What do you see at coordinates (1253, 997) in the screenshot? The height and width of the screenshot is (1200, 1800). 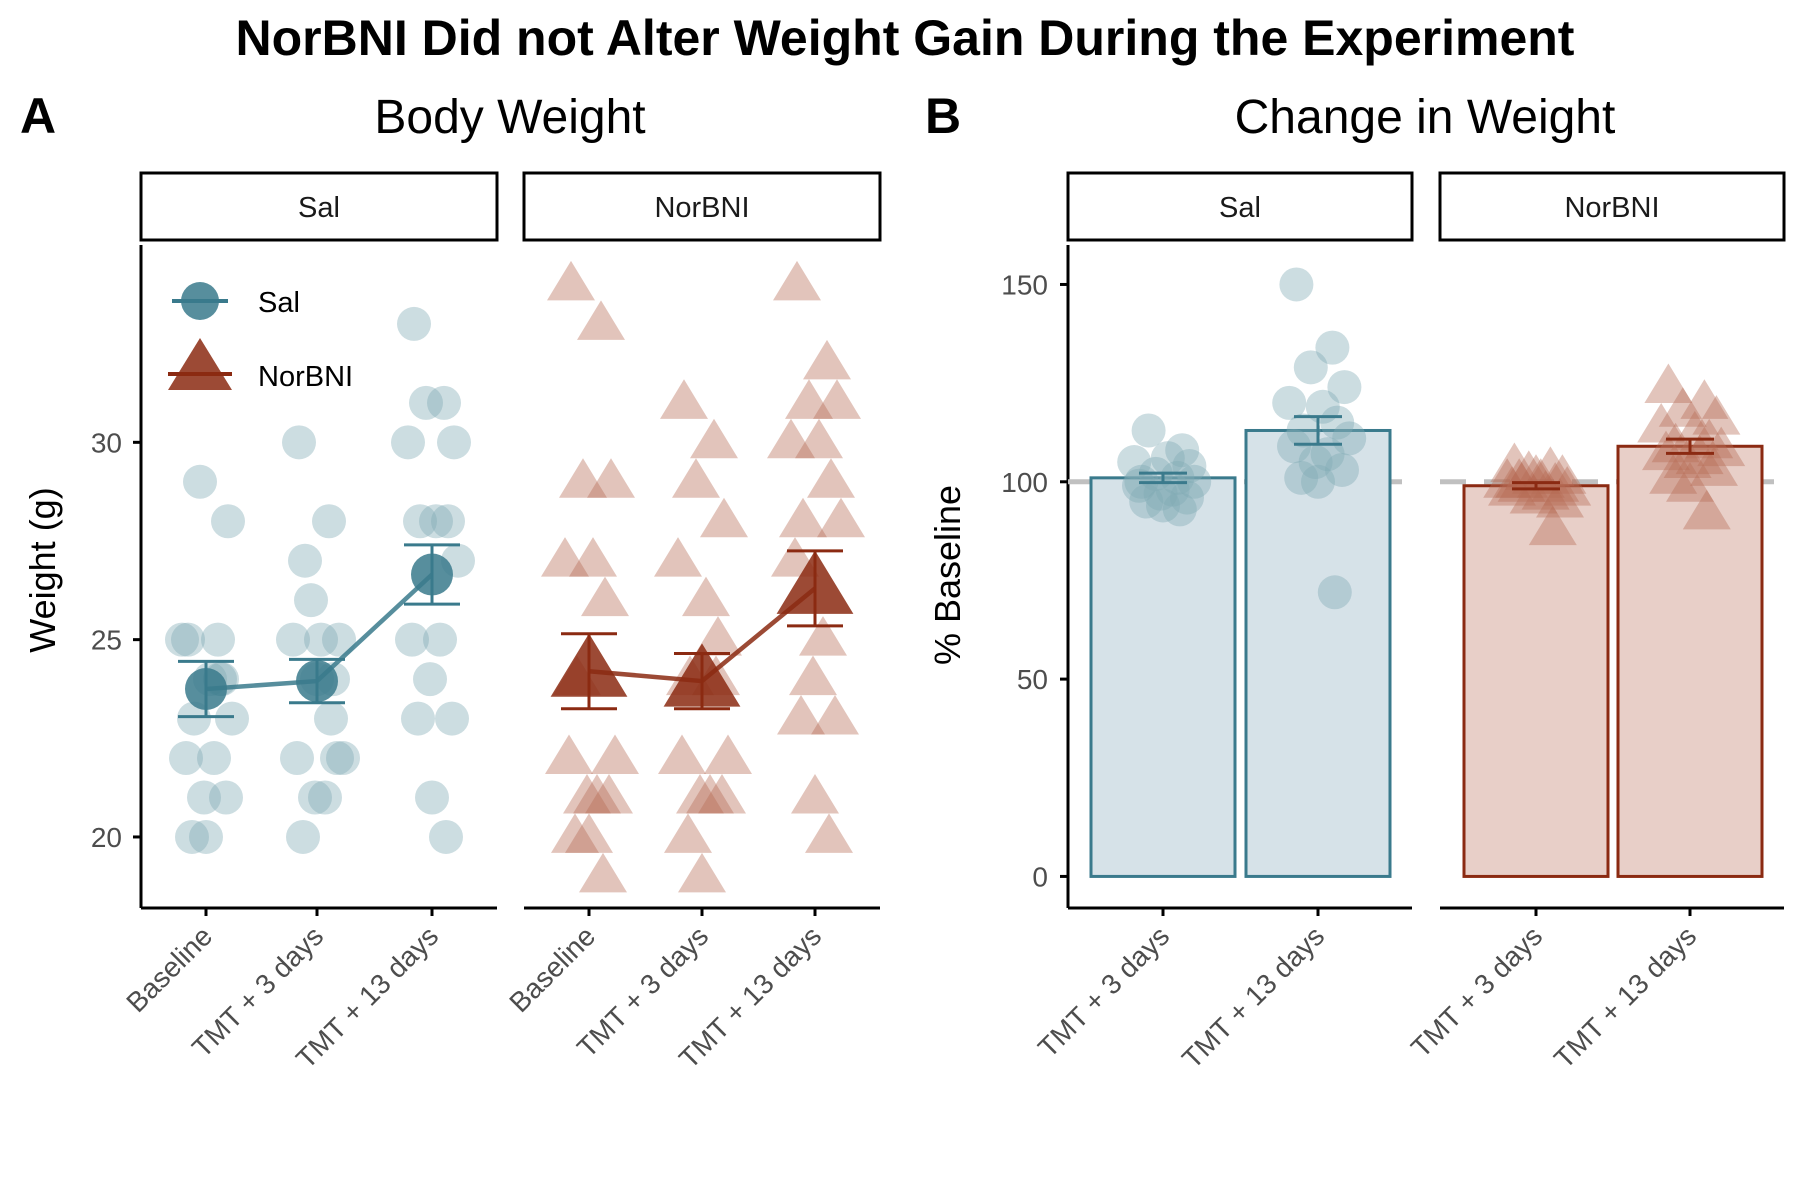 I see `x-tick-label: TMT + 13 days` at bounding box center [1253, 997].